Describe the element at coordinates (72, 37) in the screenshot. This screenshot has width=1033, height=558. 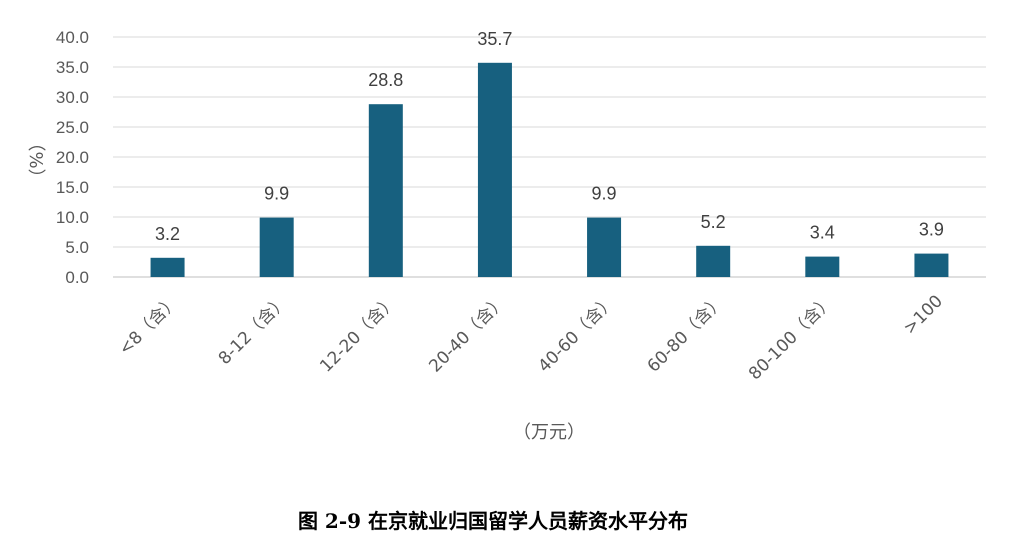
I see `y-tick-label: 40.0` at that location.